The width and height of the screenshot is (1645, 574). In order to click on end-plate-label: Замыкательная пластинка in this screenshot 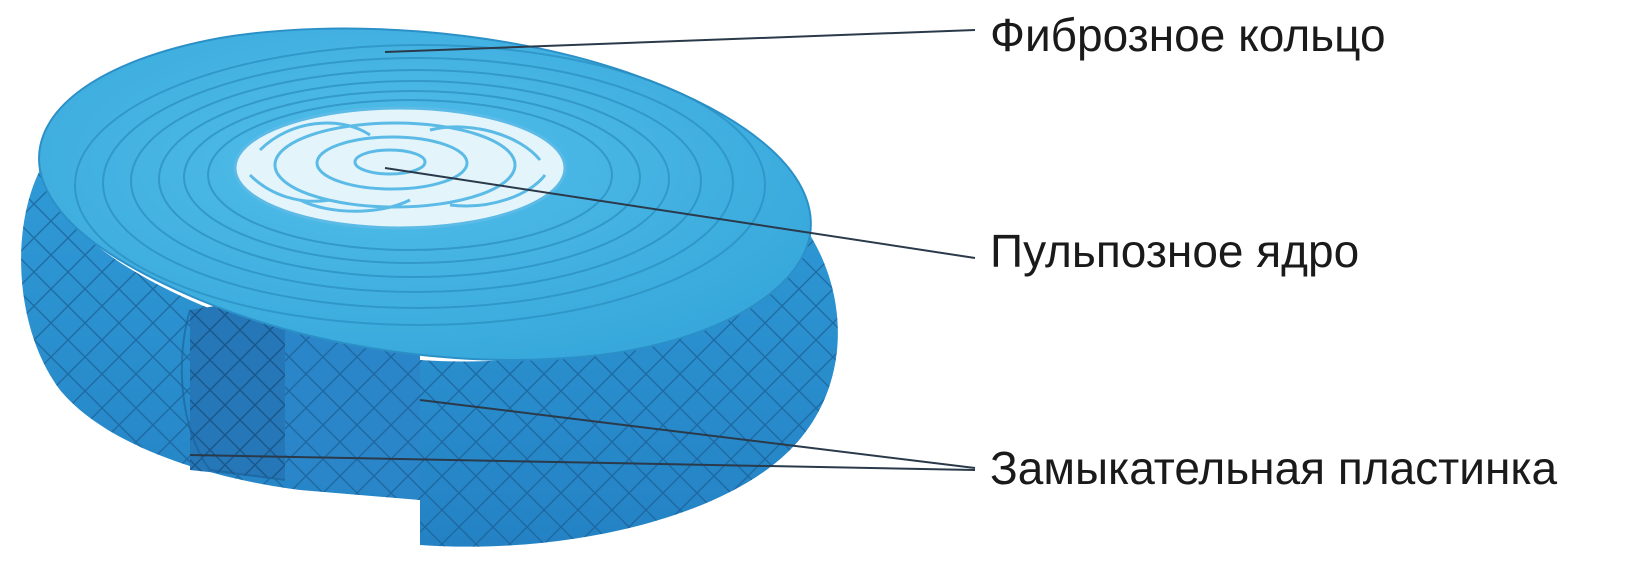, I will do `click(1274, 468)`.